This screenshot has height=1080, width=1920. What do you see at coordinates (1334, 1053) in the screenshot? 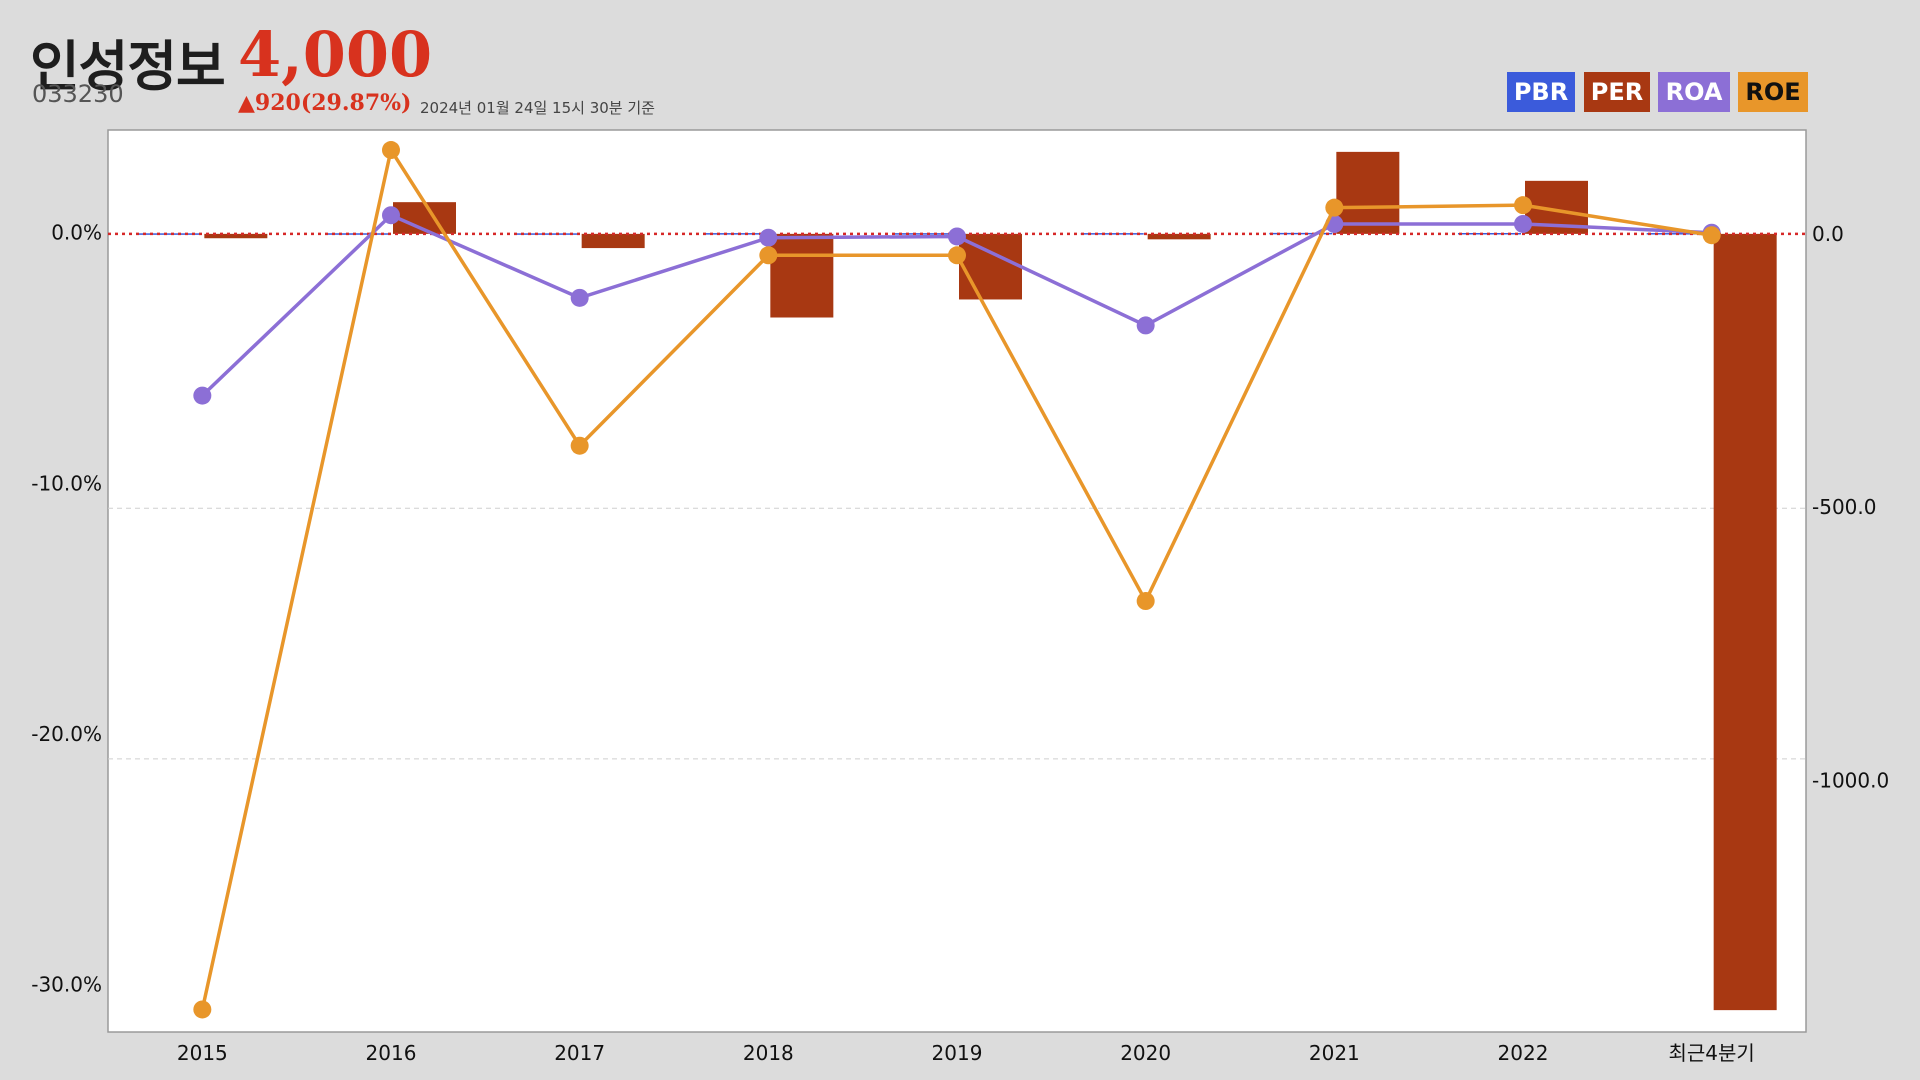
I see `x-tick-label: 2021` at bounding box center [1334, 1053].